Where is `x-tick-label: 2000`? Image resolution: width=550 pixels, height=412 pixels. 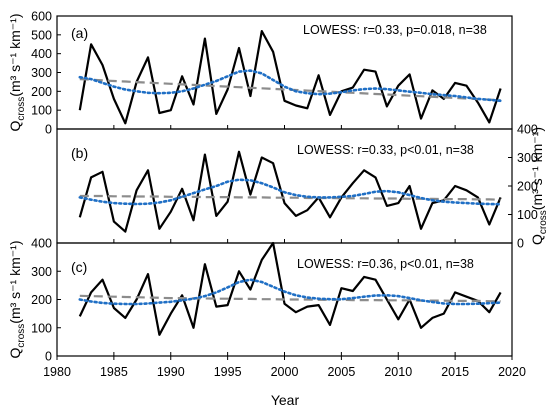 x-tick-label: 2000 is located at coordinates (285, 372).